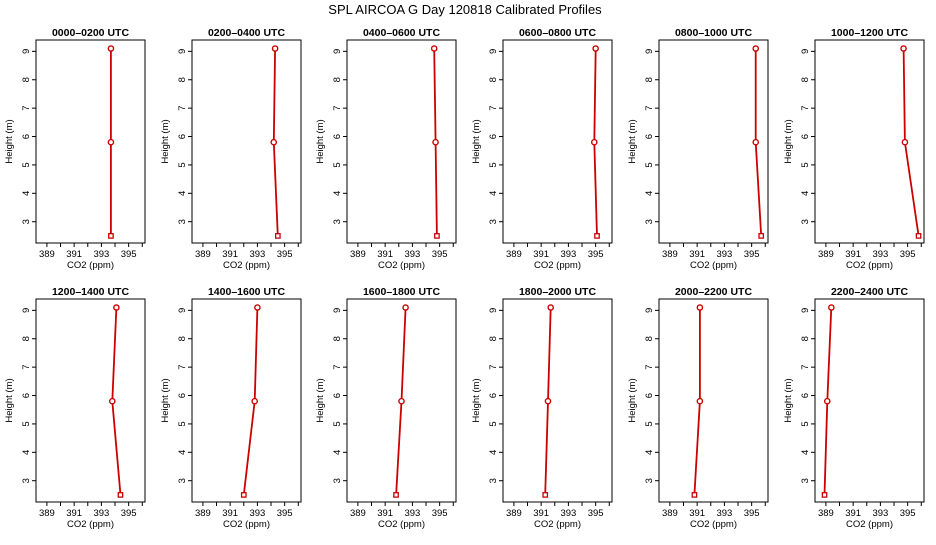  I want to click on panel-title: 1800–2000 UTC, so click(557, 292).